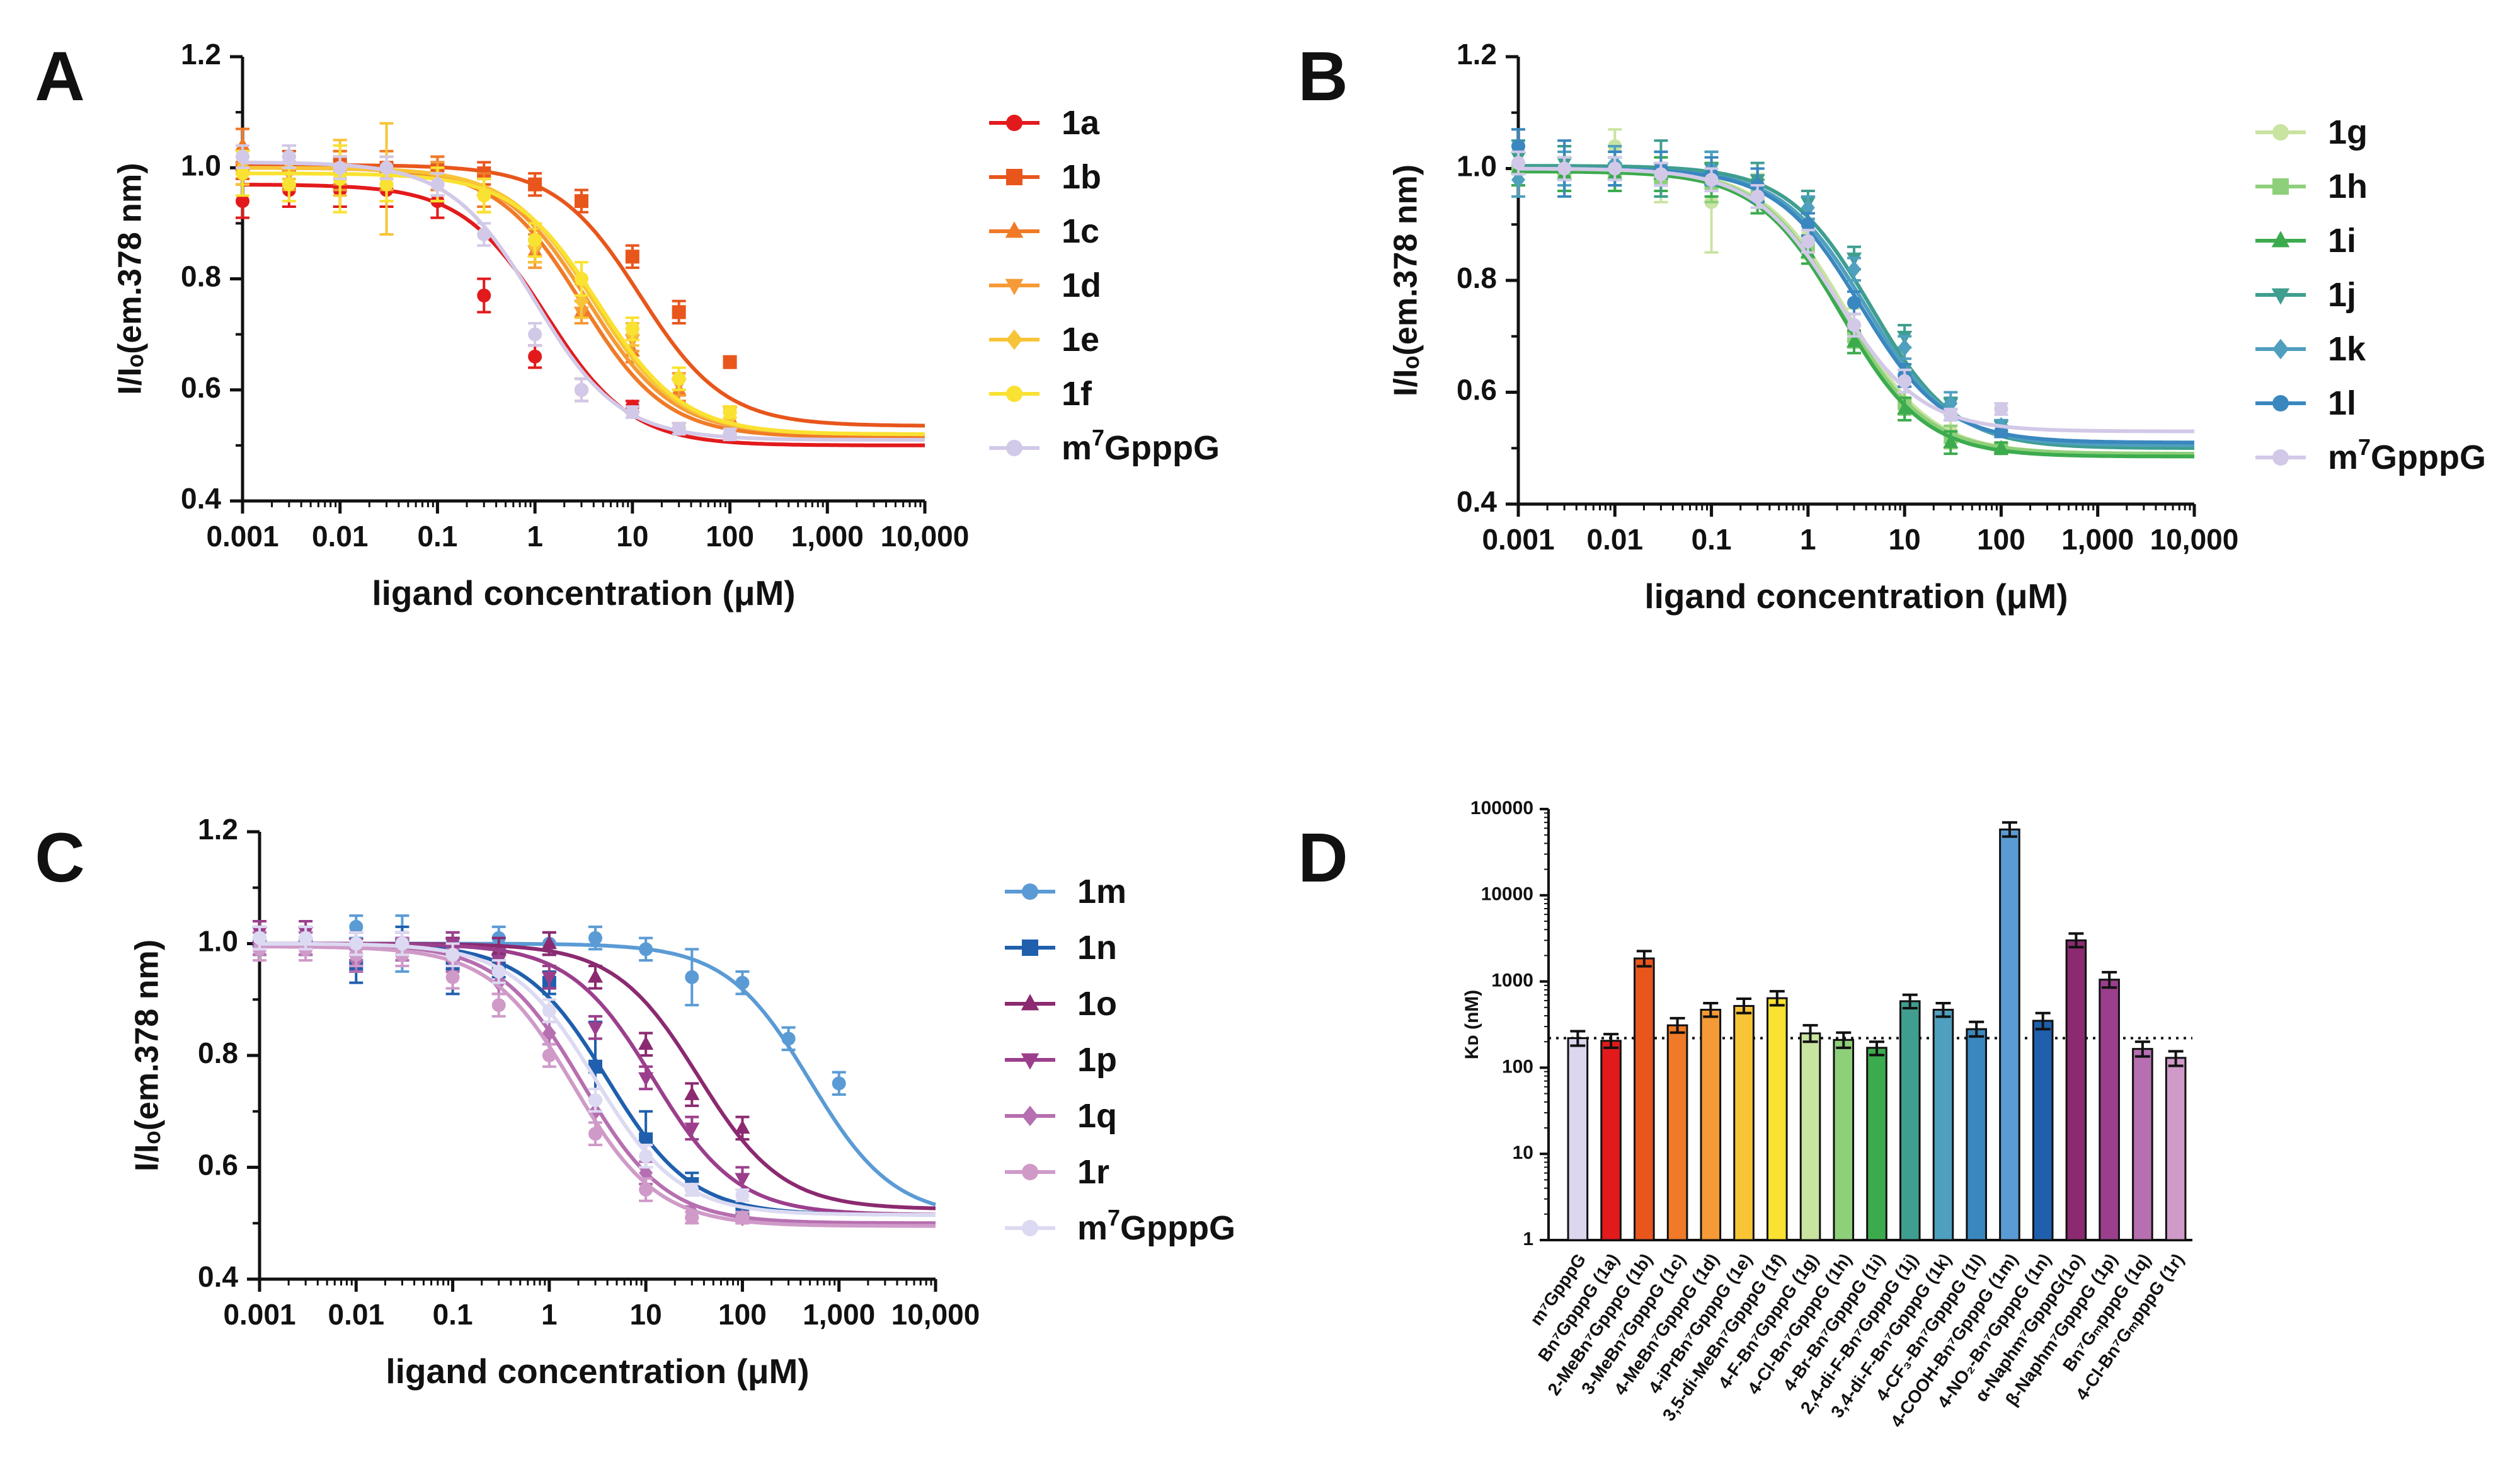 This screenshot has height=1477, width=2520. Describe the element at coordinates (437, 536) in the screenshot. I see `x-tick-label: 0.1` at that location.